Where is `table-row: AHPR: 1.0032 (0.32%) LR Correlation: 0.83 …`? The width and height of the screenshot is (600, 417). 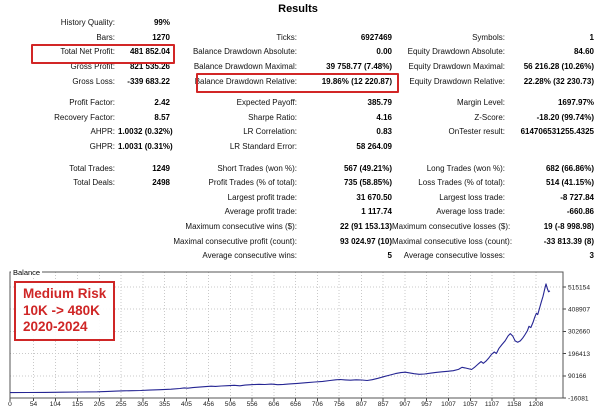 table-row: AHPR: 1.0032 (0.32%) LR Correlation: 0.83 … is located at coordinates (300, 132).